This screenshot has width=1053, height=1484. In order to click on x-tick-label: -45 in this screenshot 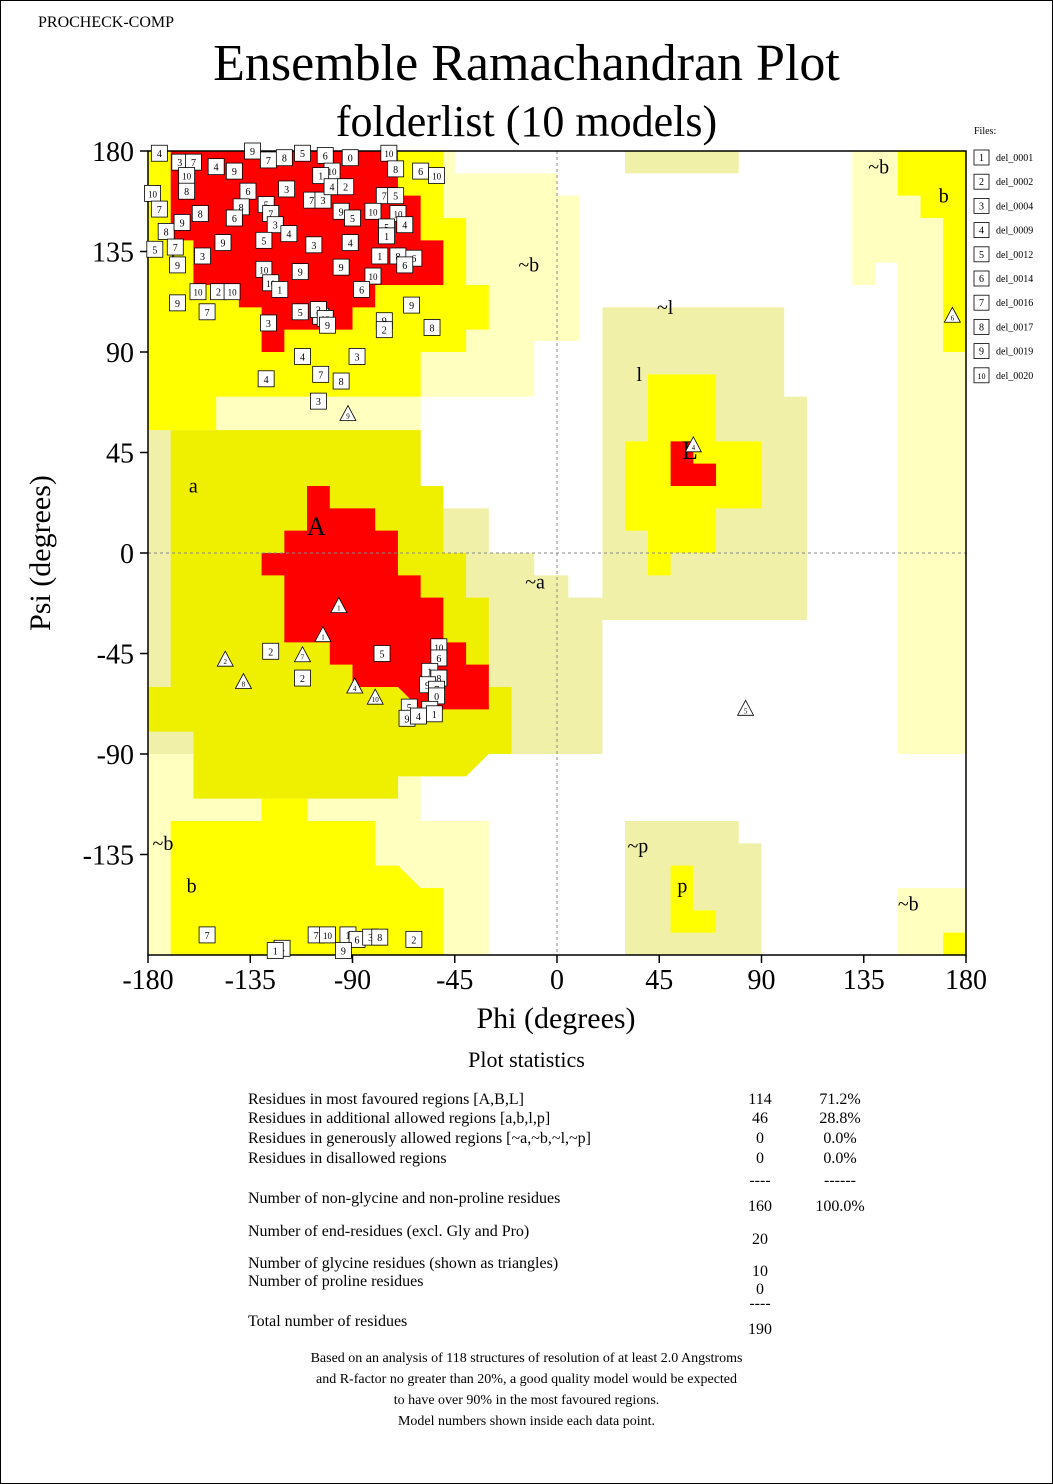, I will do `click(454, 980)`.